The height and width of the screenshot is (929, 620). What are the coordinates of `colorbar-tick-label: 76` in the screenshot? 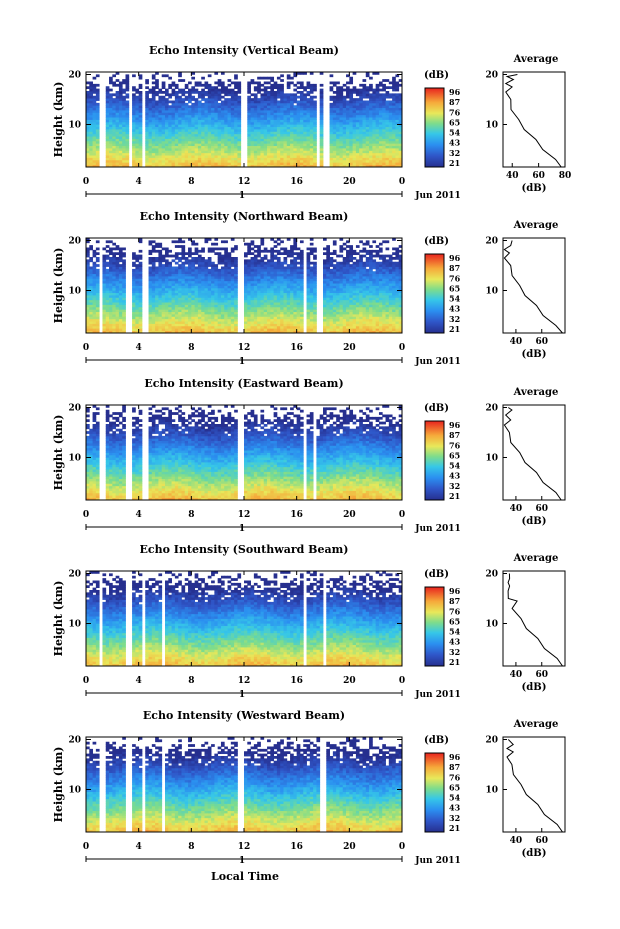 It's located at (455, 112).